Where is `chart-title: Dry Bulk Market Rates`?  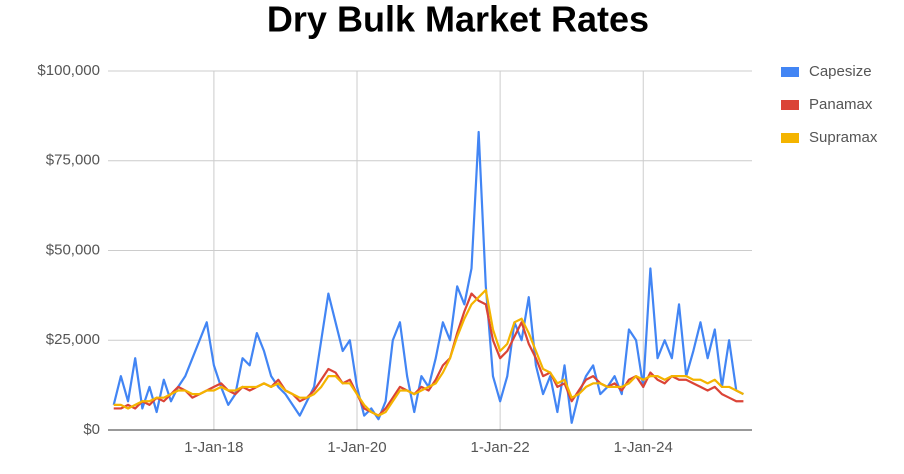
chart-title: Dry Bulk Market Rates is located at coordinates (458, 20).